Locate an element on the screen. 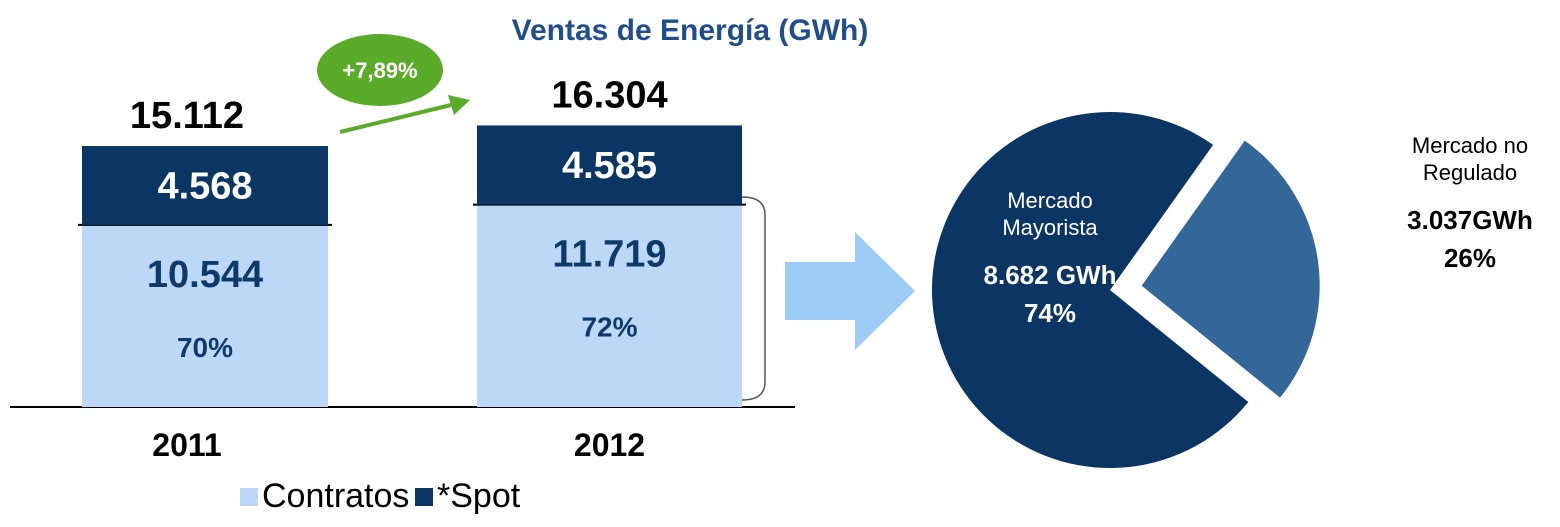  value-label: 4.585 is located at coordinates (609, 166).